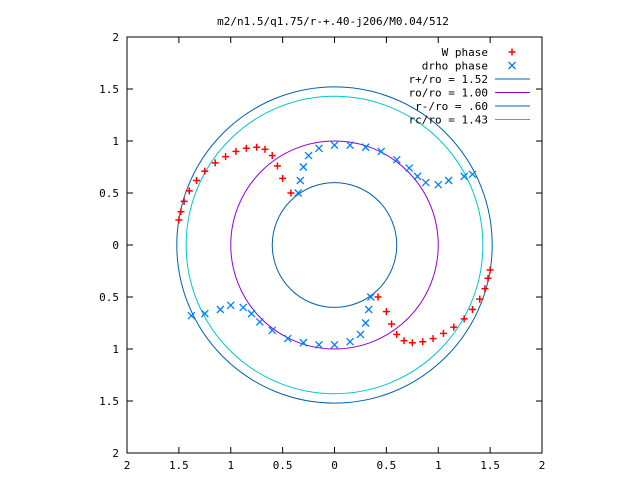  What do you see at coordinates (448, 120) in the screenshot?
I see `legend-label-5: rc/ro = 1.43` at bounding box center [448, 120].